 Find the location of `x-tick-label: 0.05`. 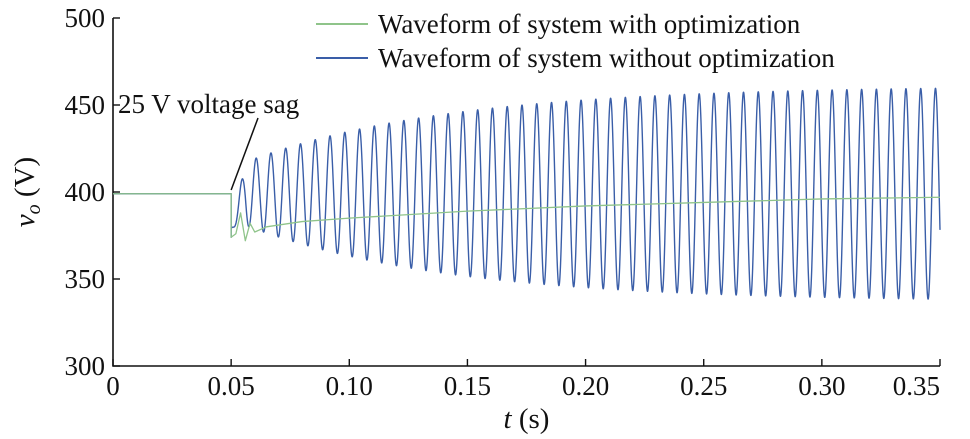

x-tick-label: 0.05 is located at coordinates (231, 386).